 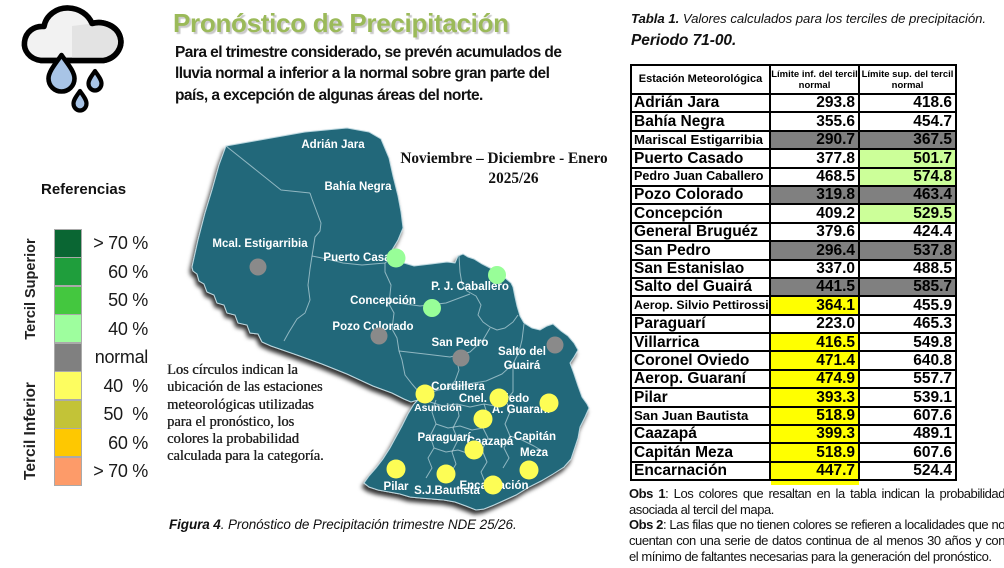 I want to click on svg-text: A. Guaraní, so click(x=521, y=410).